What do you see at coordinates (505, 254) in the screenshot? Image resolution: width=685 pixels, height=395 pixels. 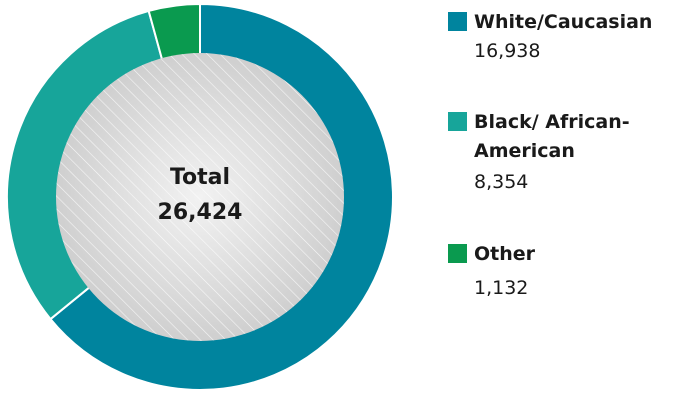 I see `legend-label-other: Other` at bounding box center [505, 254].